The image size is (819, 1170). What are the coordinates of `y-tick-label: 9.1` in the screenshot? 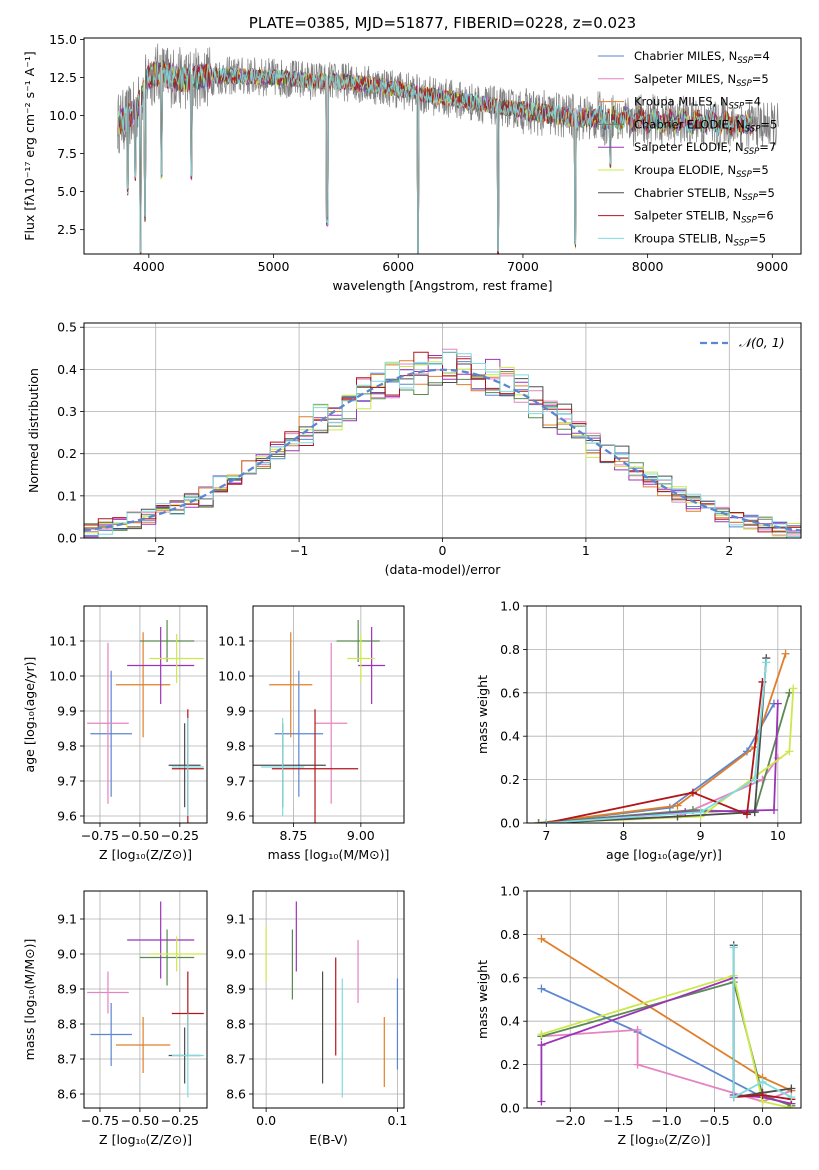 It's located at (67, 919).